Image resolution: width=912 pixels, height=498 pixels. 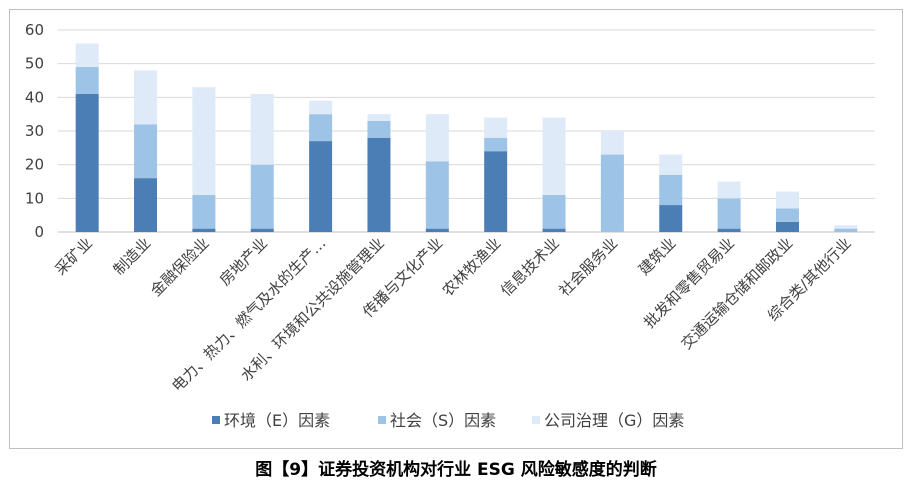 What do you see at coordinates (34, 30) in the screenshot?
I see `y-tick-label: 60` at bounding box center [34, 30].